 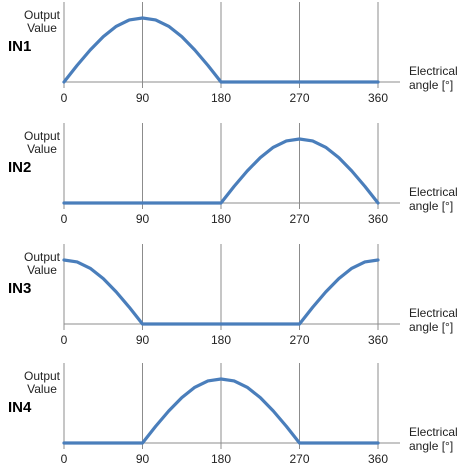 I want to click on panel-title: IN3, so click(x=19, y=288).